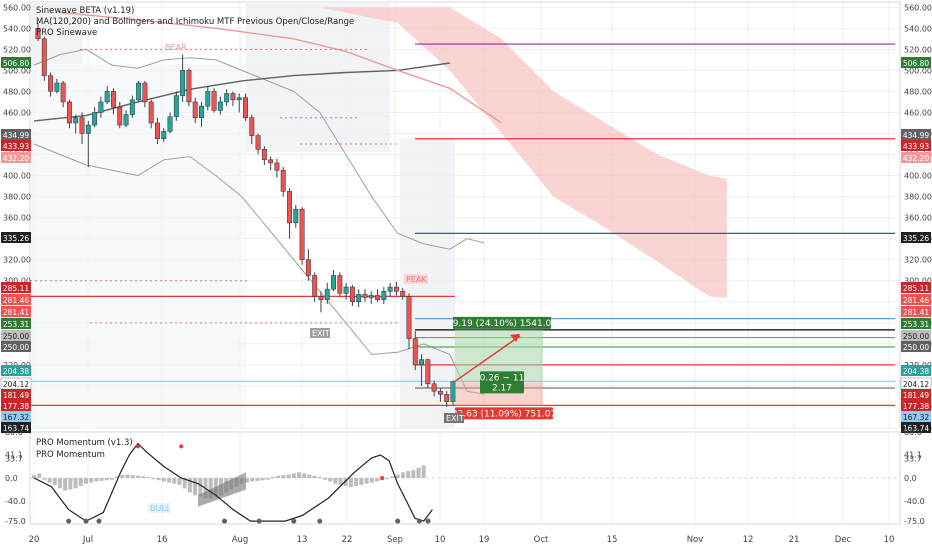 This screenshot has height=550, width=932. What do you see at coordinates (502, 382) in the screenshot?
I see `ratio-label: 0.26 ~ 112.17` at bounding box center [502, 382].